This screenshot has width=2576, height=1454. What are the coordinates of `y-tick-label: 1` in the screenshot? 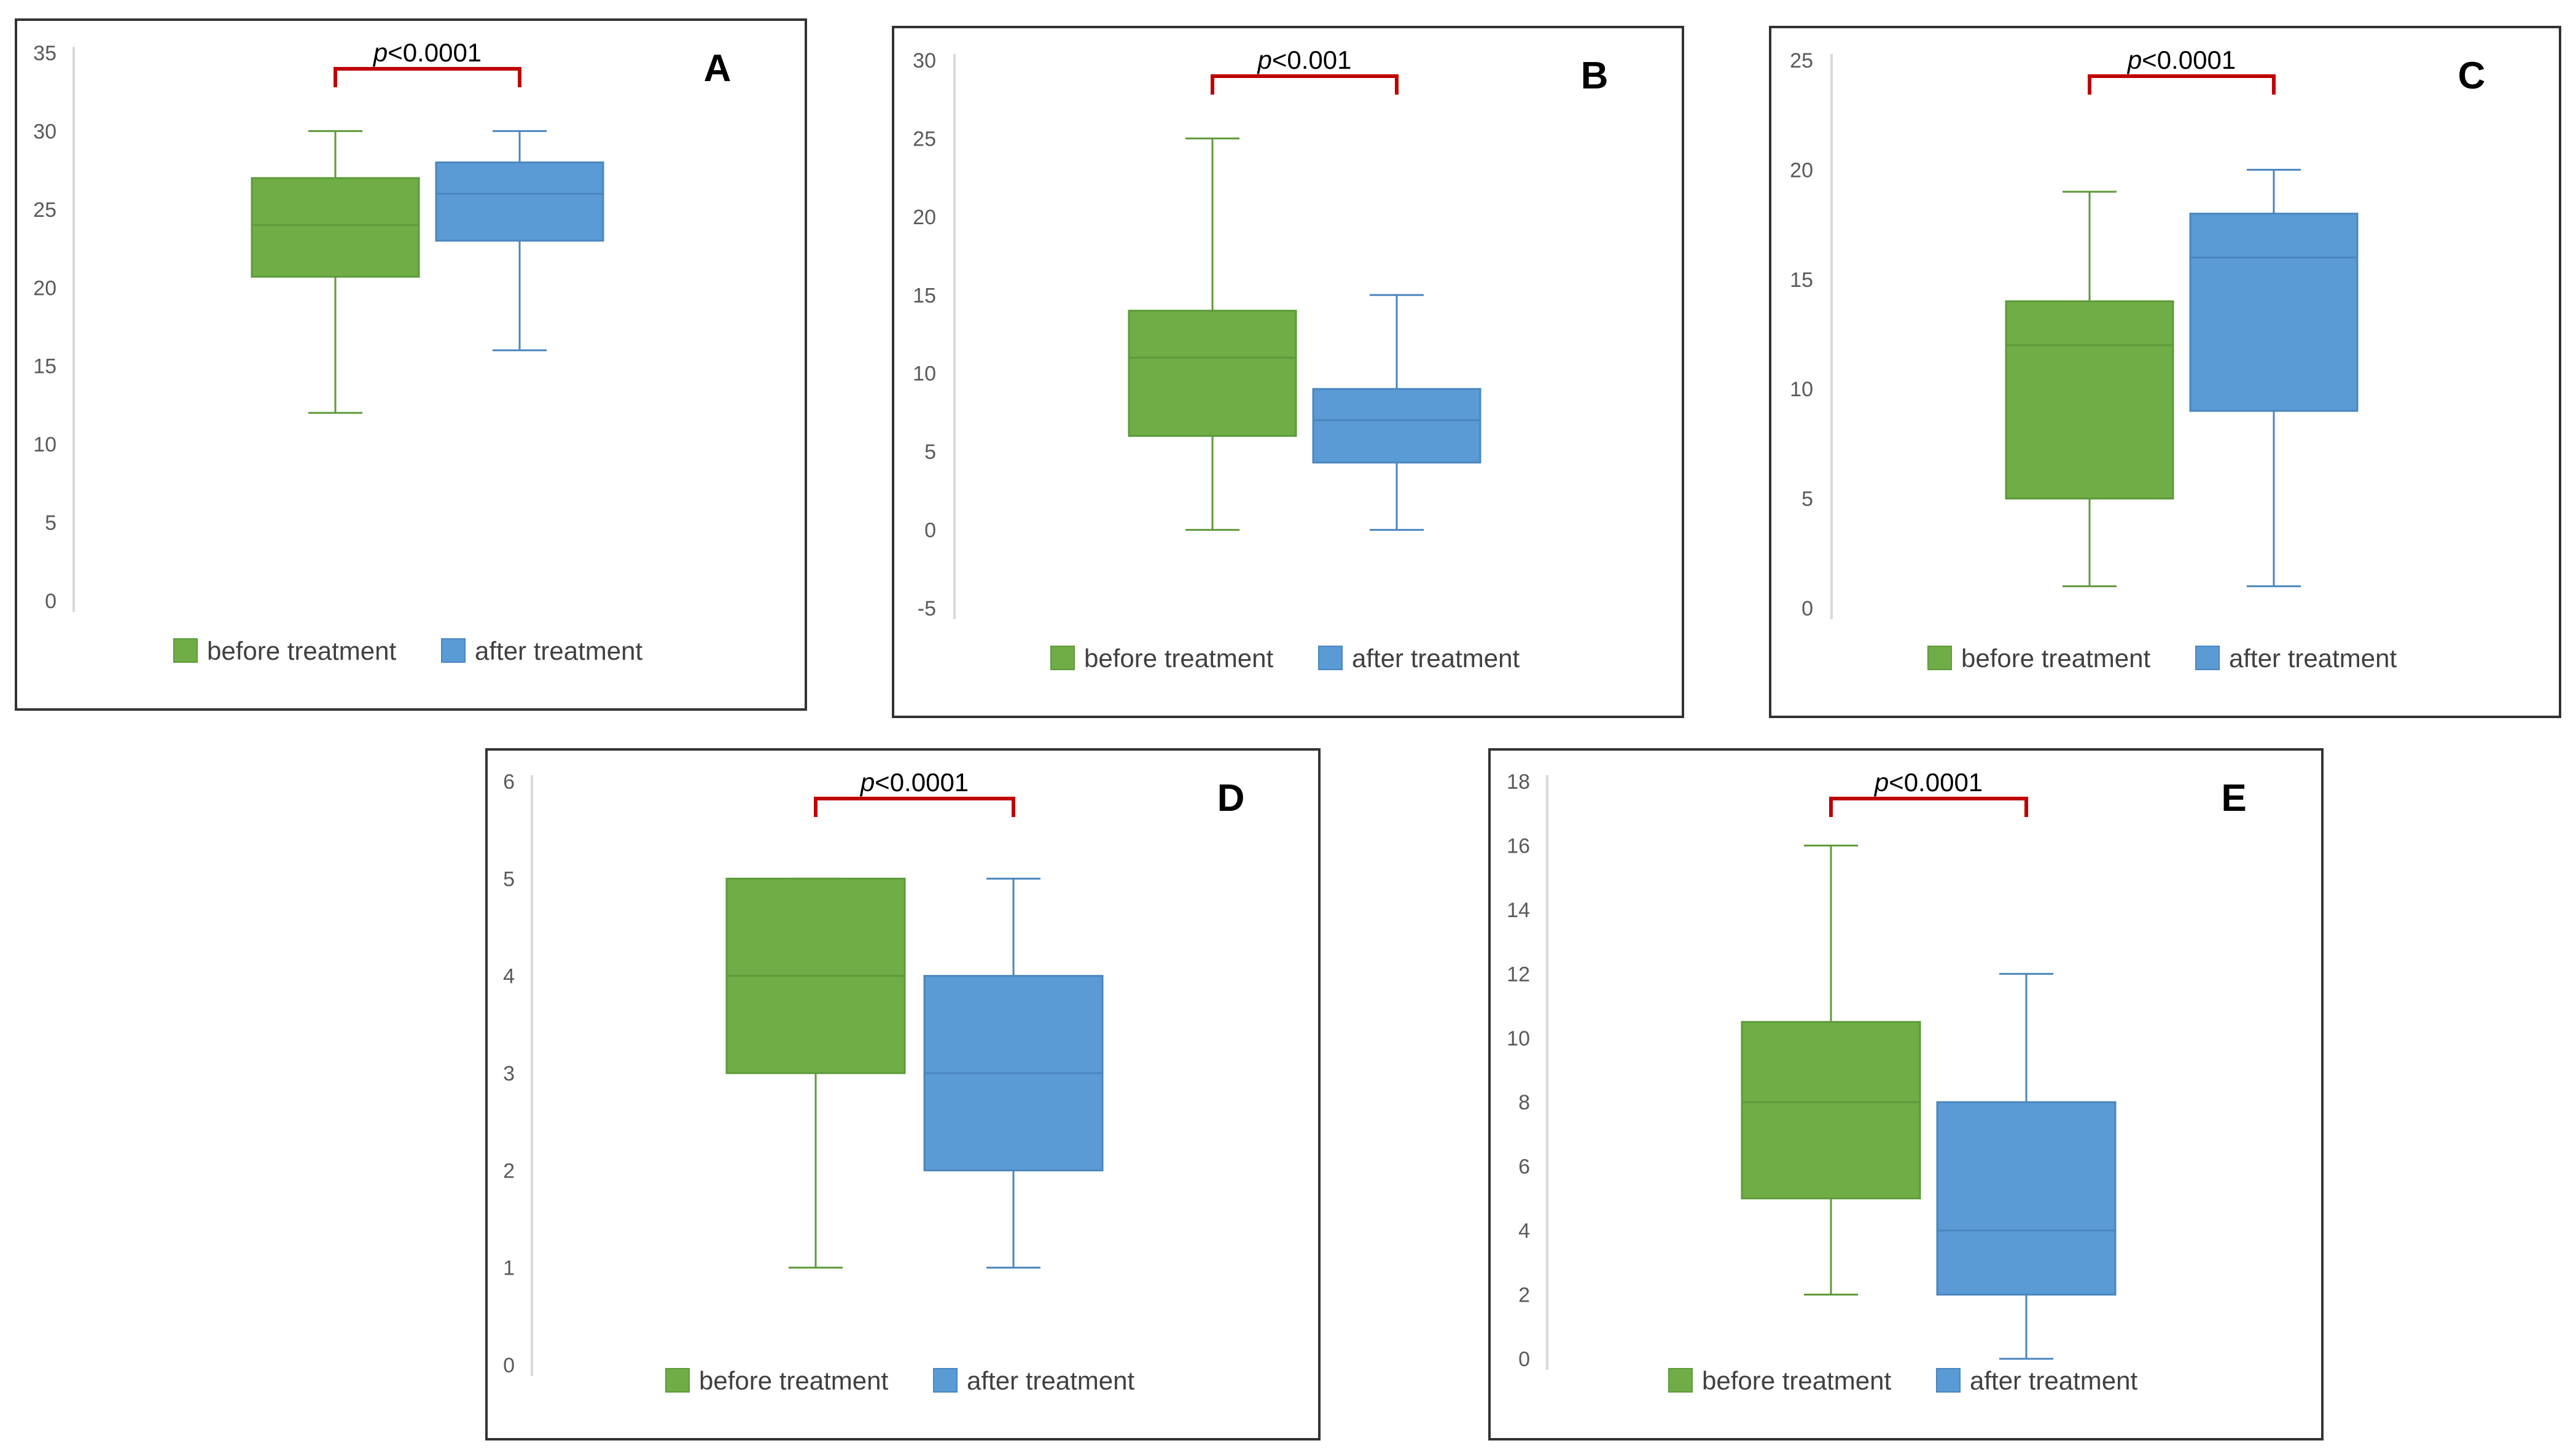 It's located at (509, 1268).